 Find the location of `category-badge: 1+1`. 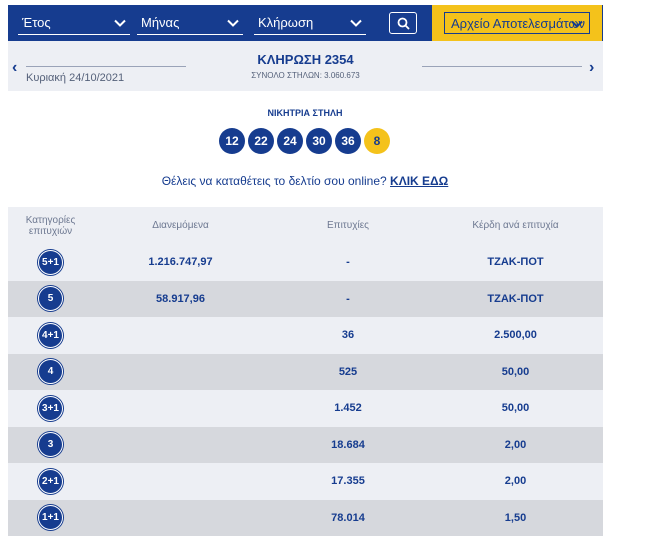

category-badge: 1+1 is located at coordinates (50, 518).